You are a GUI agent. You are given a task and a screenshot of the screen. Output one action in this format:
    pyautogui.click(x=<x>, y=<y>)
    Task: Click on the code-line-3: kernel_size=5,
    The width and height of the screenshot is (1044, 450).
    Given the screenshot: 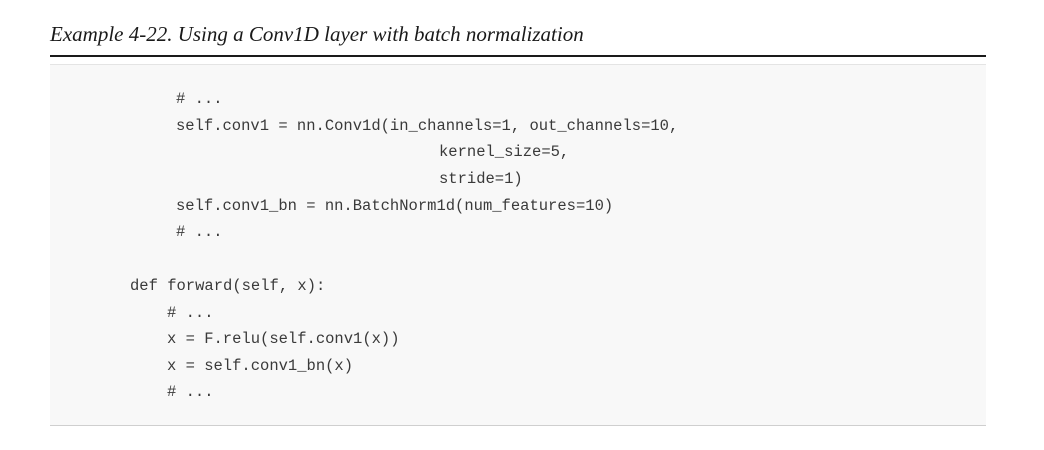 What is the action you would take?
    pyautogui.click(x=504, y=152)
    